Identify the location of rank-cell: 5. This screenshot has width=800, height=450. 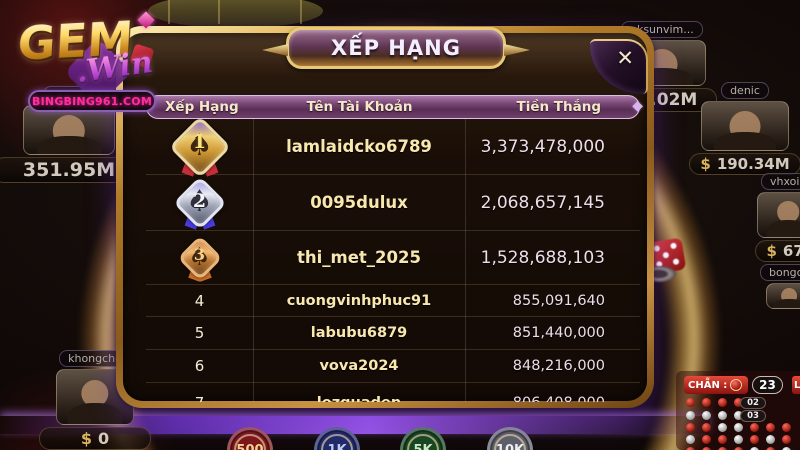
(199, 333).